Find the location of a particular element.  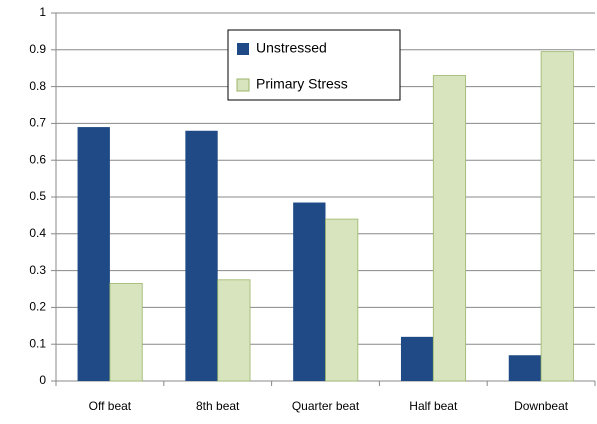

legend-box is located at coordinates (314, 65).